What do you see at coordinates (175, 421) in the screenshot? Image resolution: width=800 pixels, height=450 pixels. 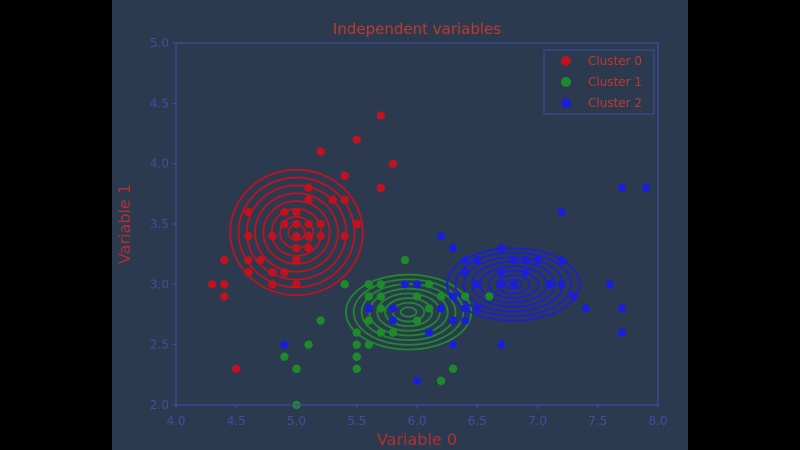 I see `x-tick-label: 4.0` at bounding box center [175, 421].